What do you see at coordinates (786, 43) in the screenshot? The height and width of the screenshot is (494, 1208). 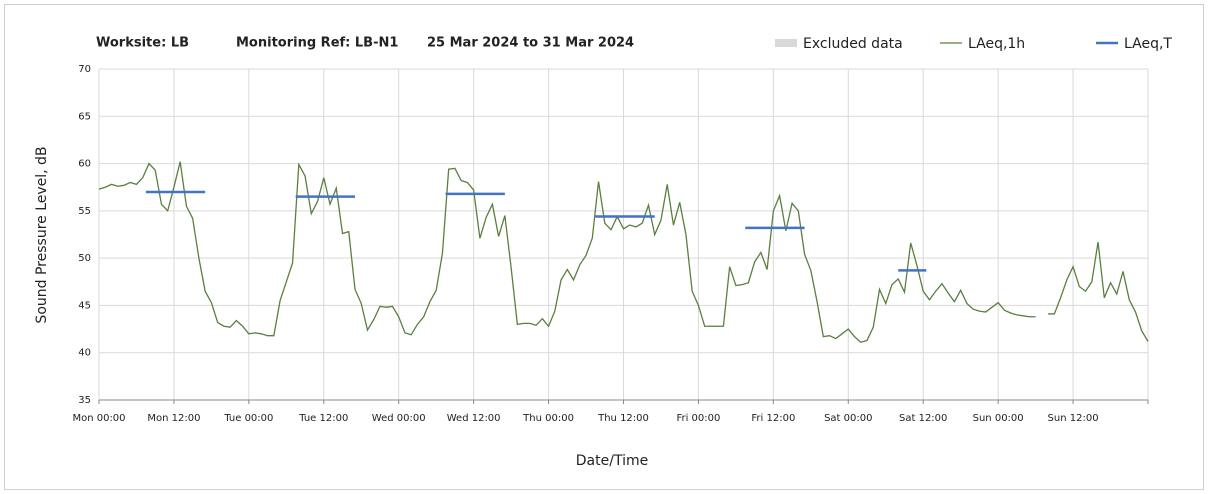 I see `legend-swatch` at bounding box center [786, 43].